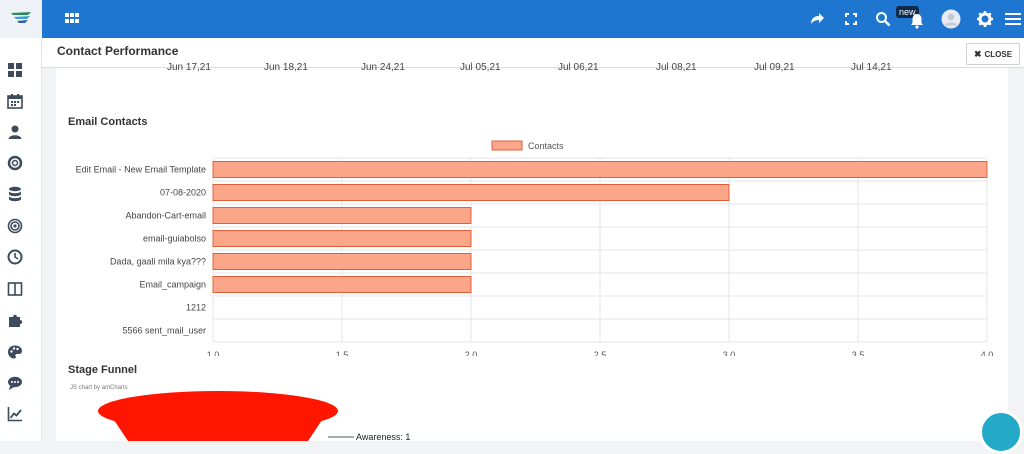 The height and width of the screenshot is (454, 1024). Describe the element at coordinates (533, 53) in the screenshot. I see `modal-header: Contact Performance ✖ CLOSE` at that location.